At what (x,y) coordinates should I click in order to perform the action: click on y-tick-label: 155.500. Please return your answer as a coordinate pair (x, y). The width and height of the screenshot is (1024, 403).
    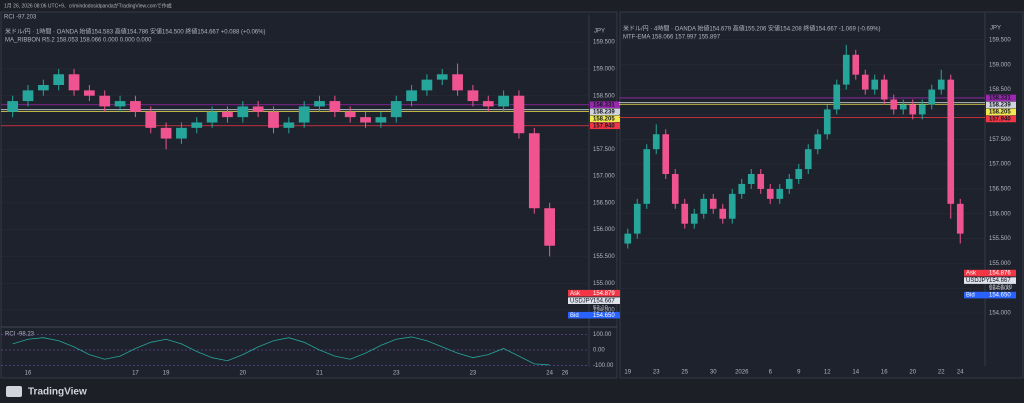
    Looking at the image, I should click on (604, 257).